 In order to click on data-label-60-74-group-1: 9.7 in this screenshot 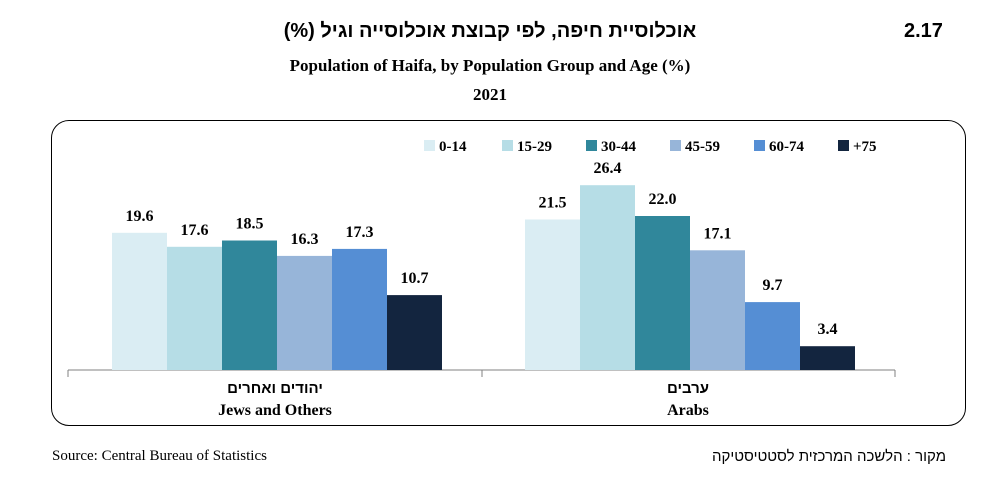, I will do `click(773, 285)`.